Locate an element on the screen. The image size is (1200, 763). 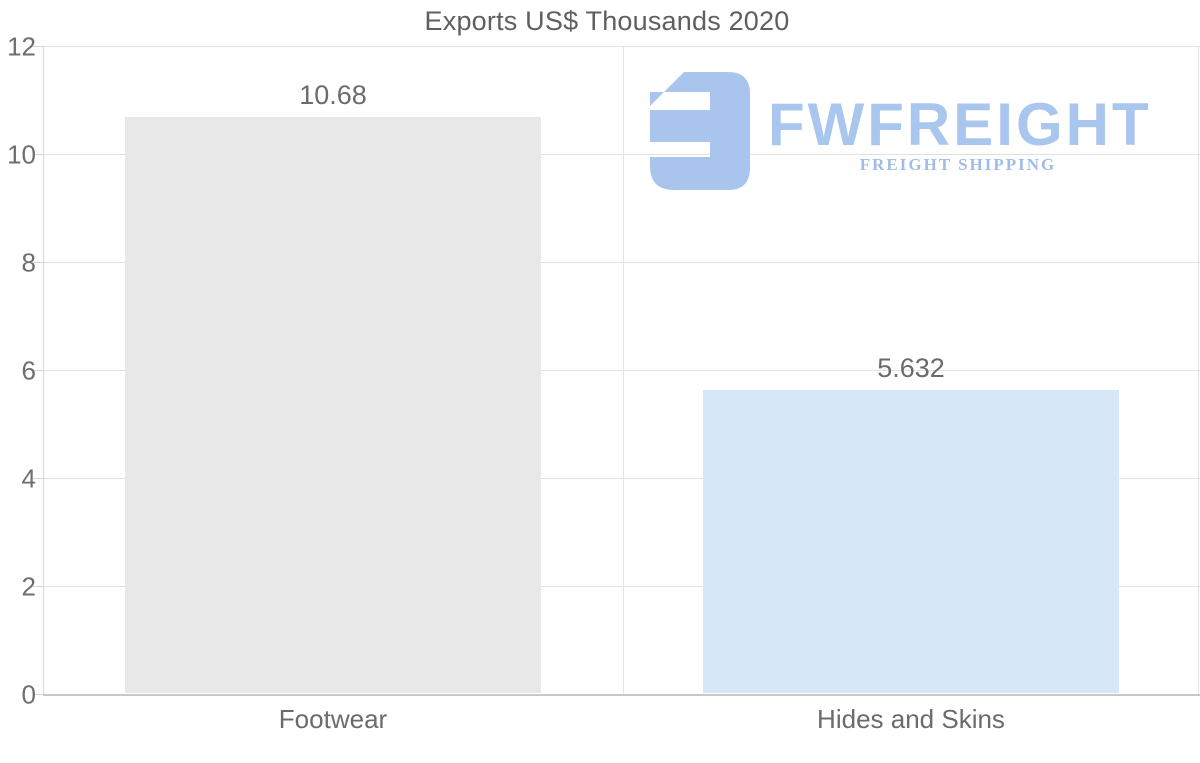
watermark-logo: FWFREIGHT FREIGHT SHIPPING is located at coordinates (901, 126).